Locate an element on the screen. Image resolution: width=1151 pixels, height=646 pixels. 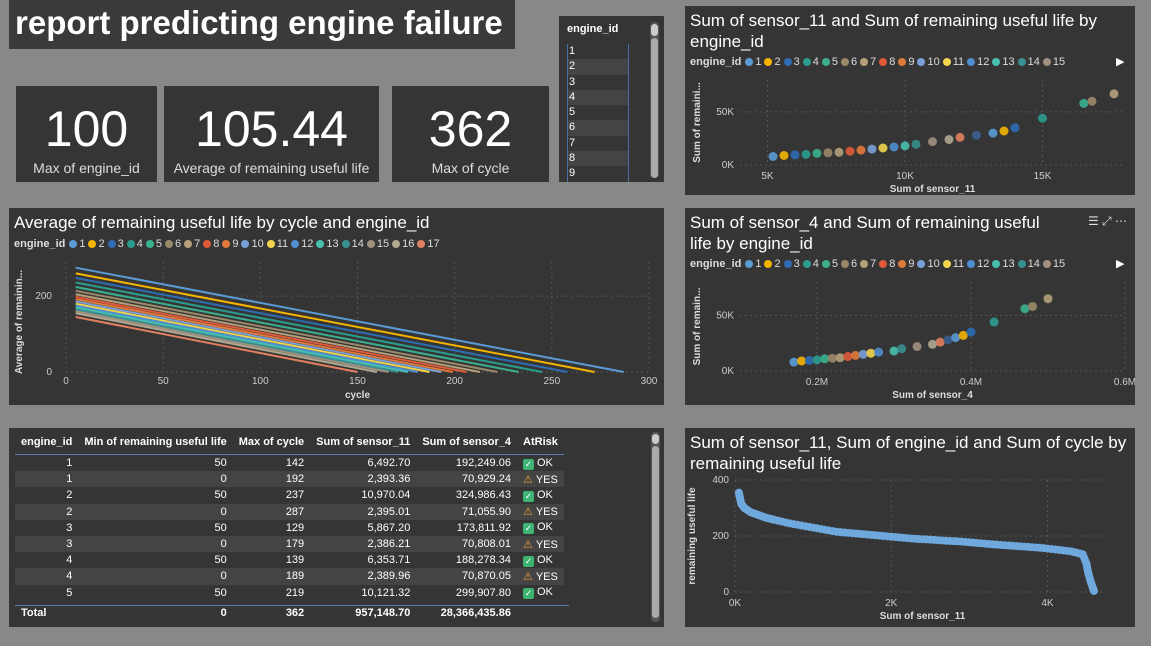
column-header: Min of remaining useful life is located at coordinates (155, 442).